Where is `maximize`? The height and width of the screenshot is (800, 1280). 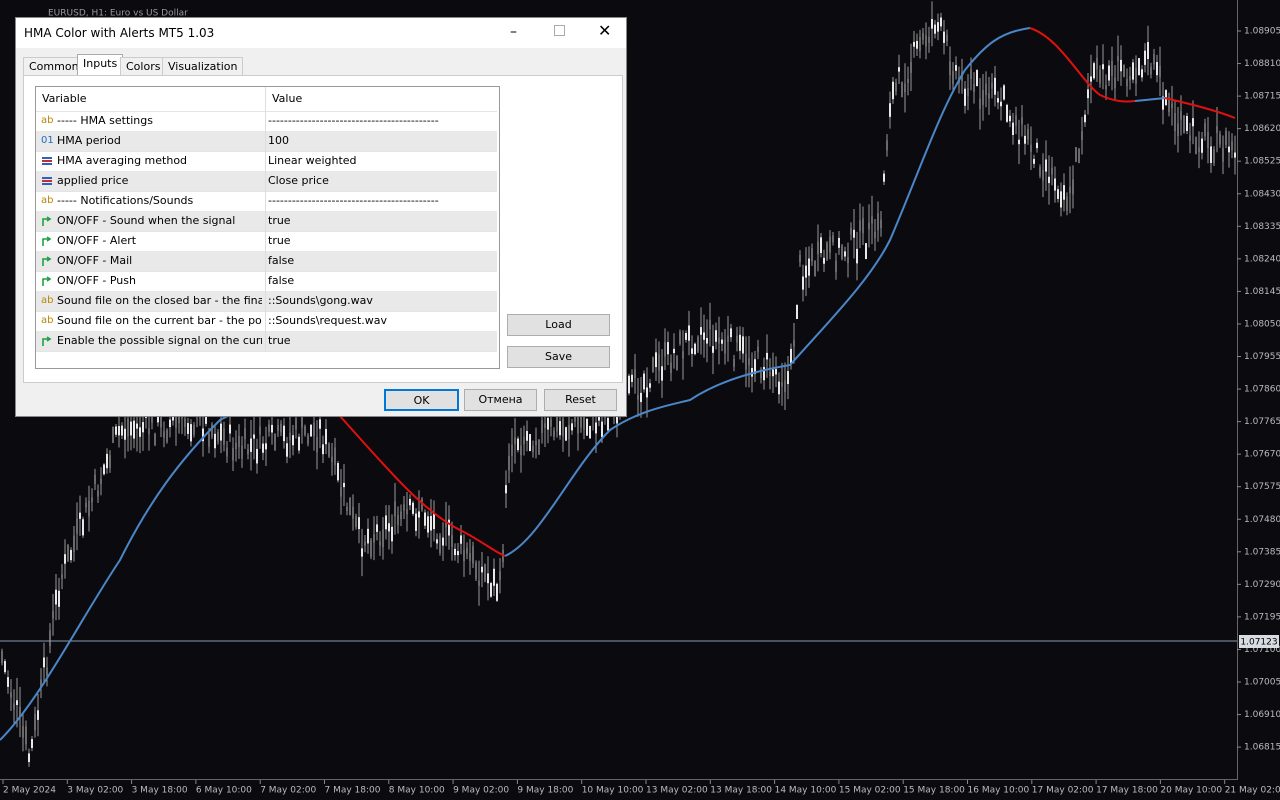
maximize is located at coordinates (559, 30).